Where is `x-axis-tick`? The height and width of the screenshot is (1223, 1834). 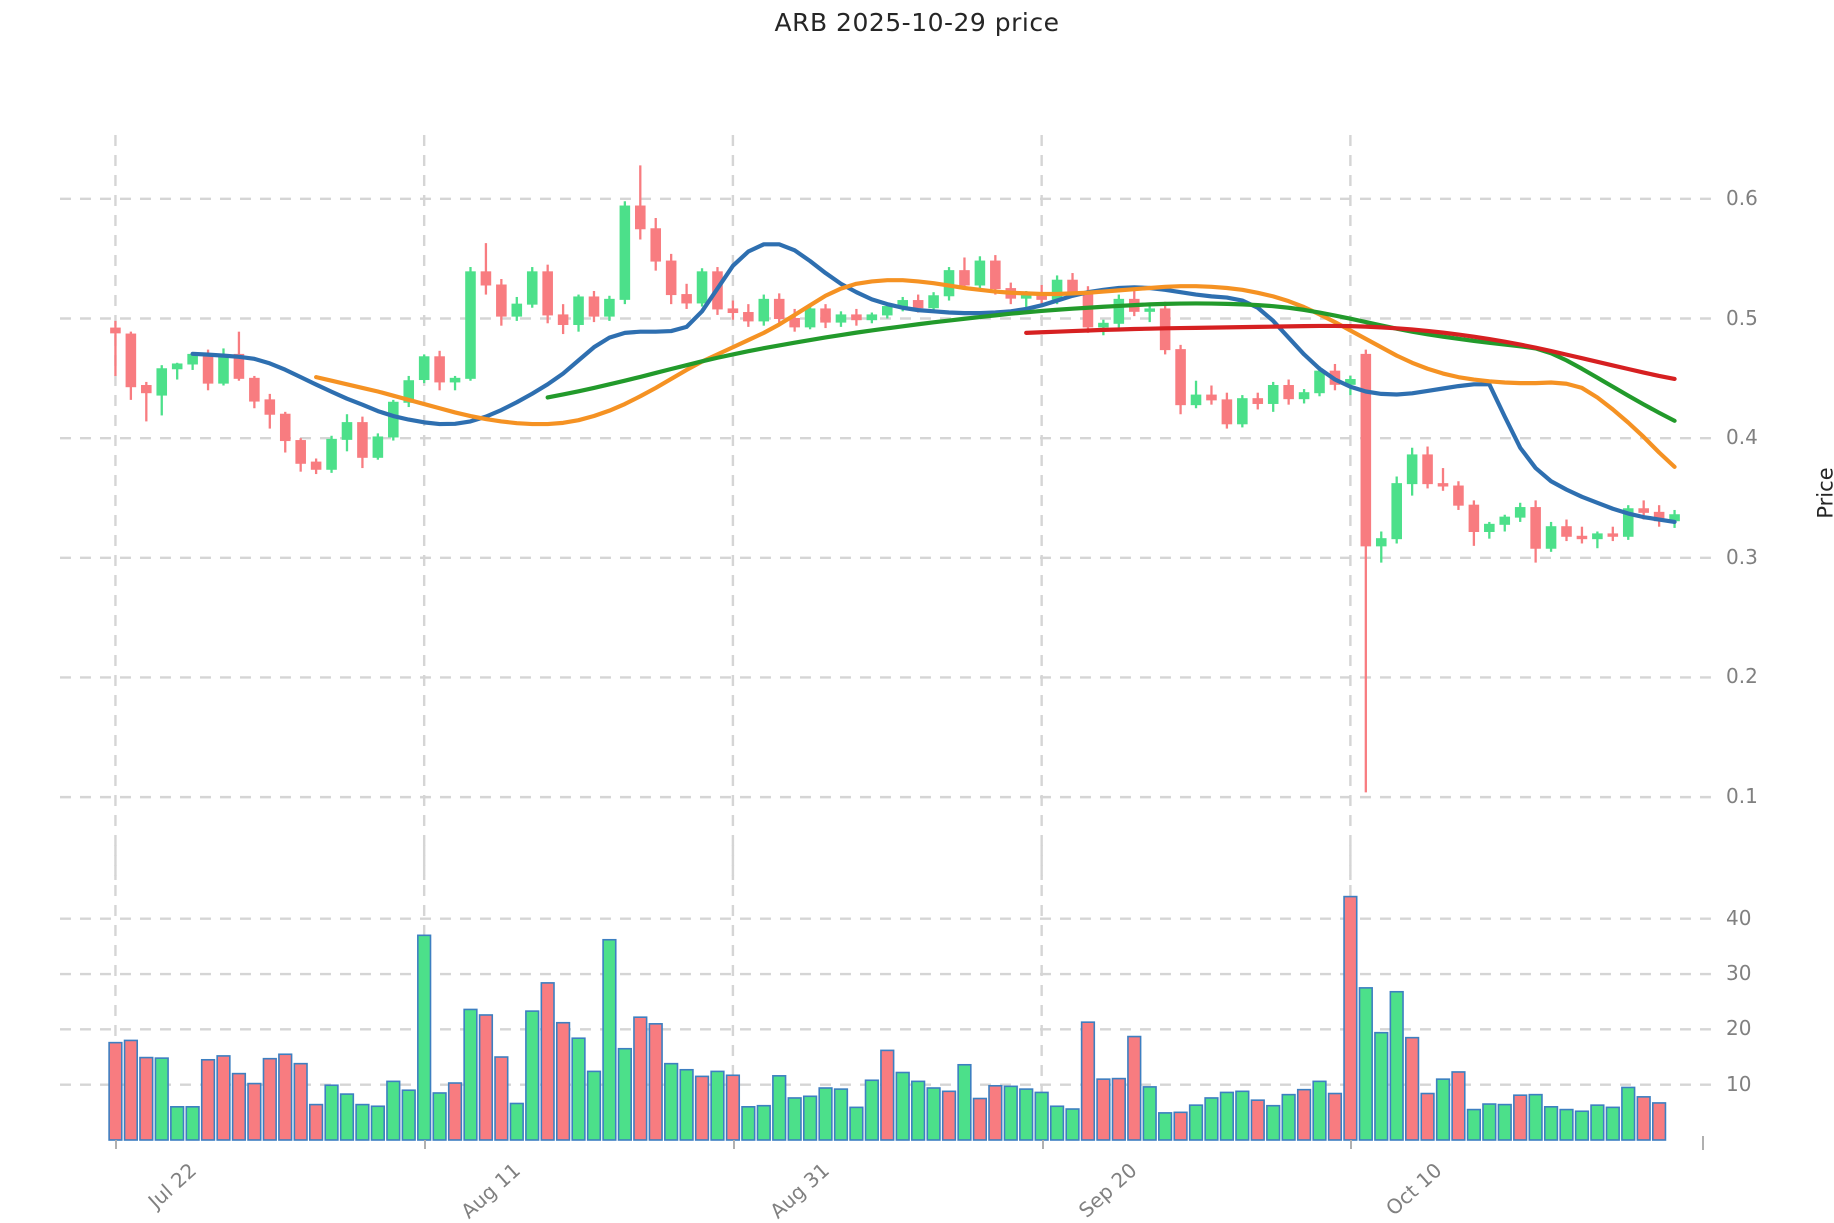 x-axis-tick is located at coordinates (1351, 1144).